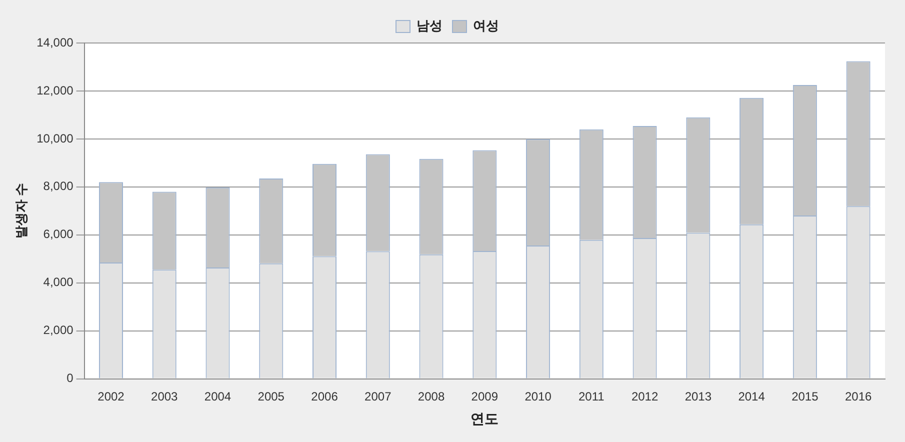 Image resolution: width=905 pixels, height=442 pixels. What do you see at coordinates (55, 138) in the screenshot?
I see `y-tick-label: 10,000` at bounding box center [55, 138].